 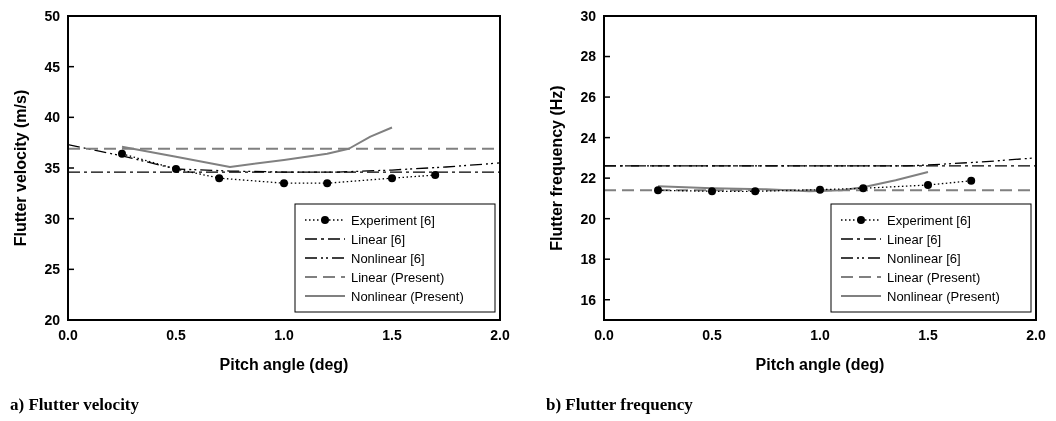 What do you see at coordinates (588, 259) in the screenshot?
I see `y-tick-label: 18` at bounding box center [588, 259].